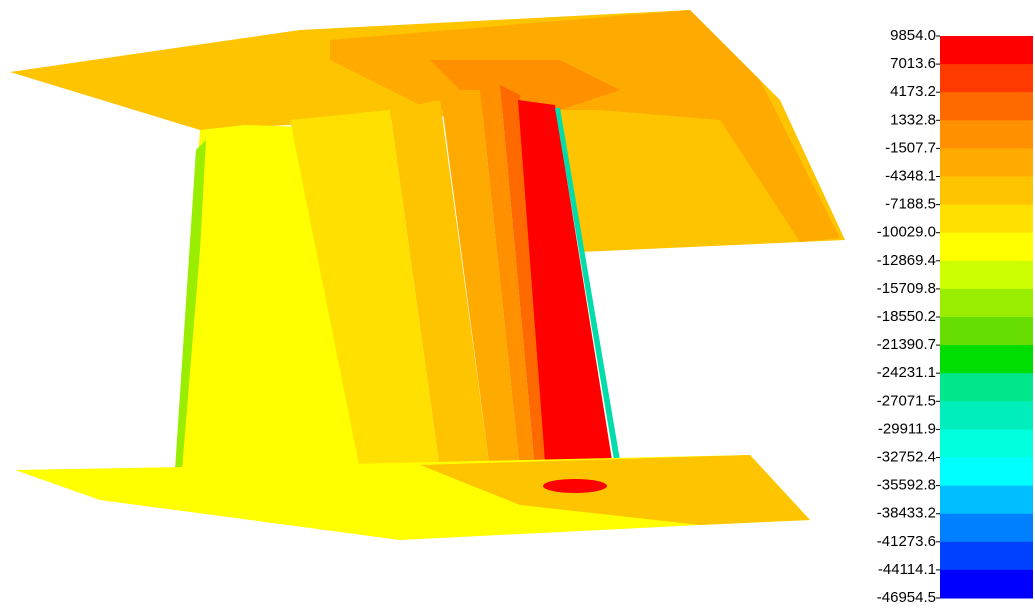  I want to click on colorbar-label: -35592.8, so click(906, 485).